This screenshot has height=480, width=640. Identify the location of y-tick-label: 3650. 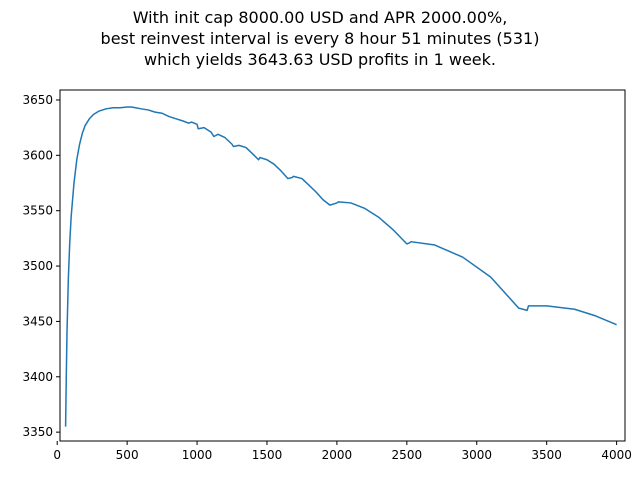
(37, 100).